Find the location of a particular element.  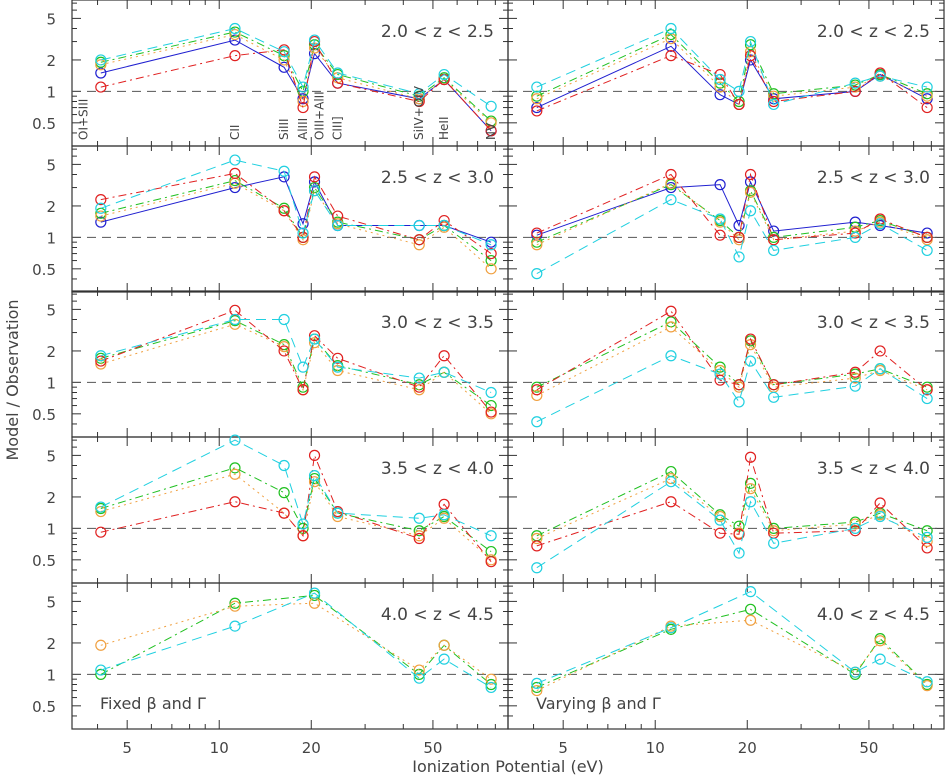

x-axis-label: Ionization Potential (eV) is located at coordinates (507, 766).